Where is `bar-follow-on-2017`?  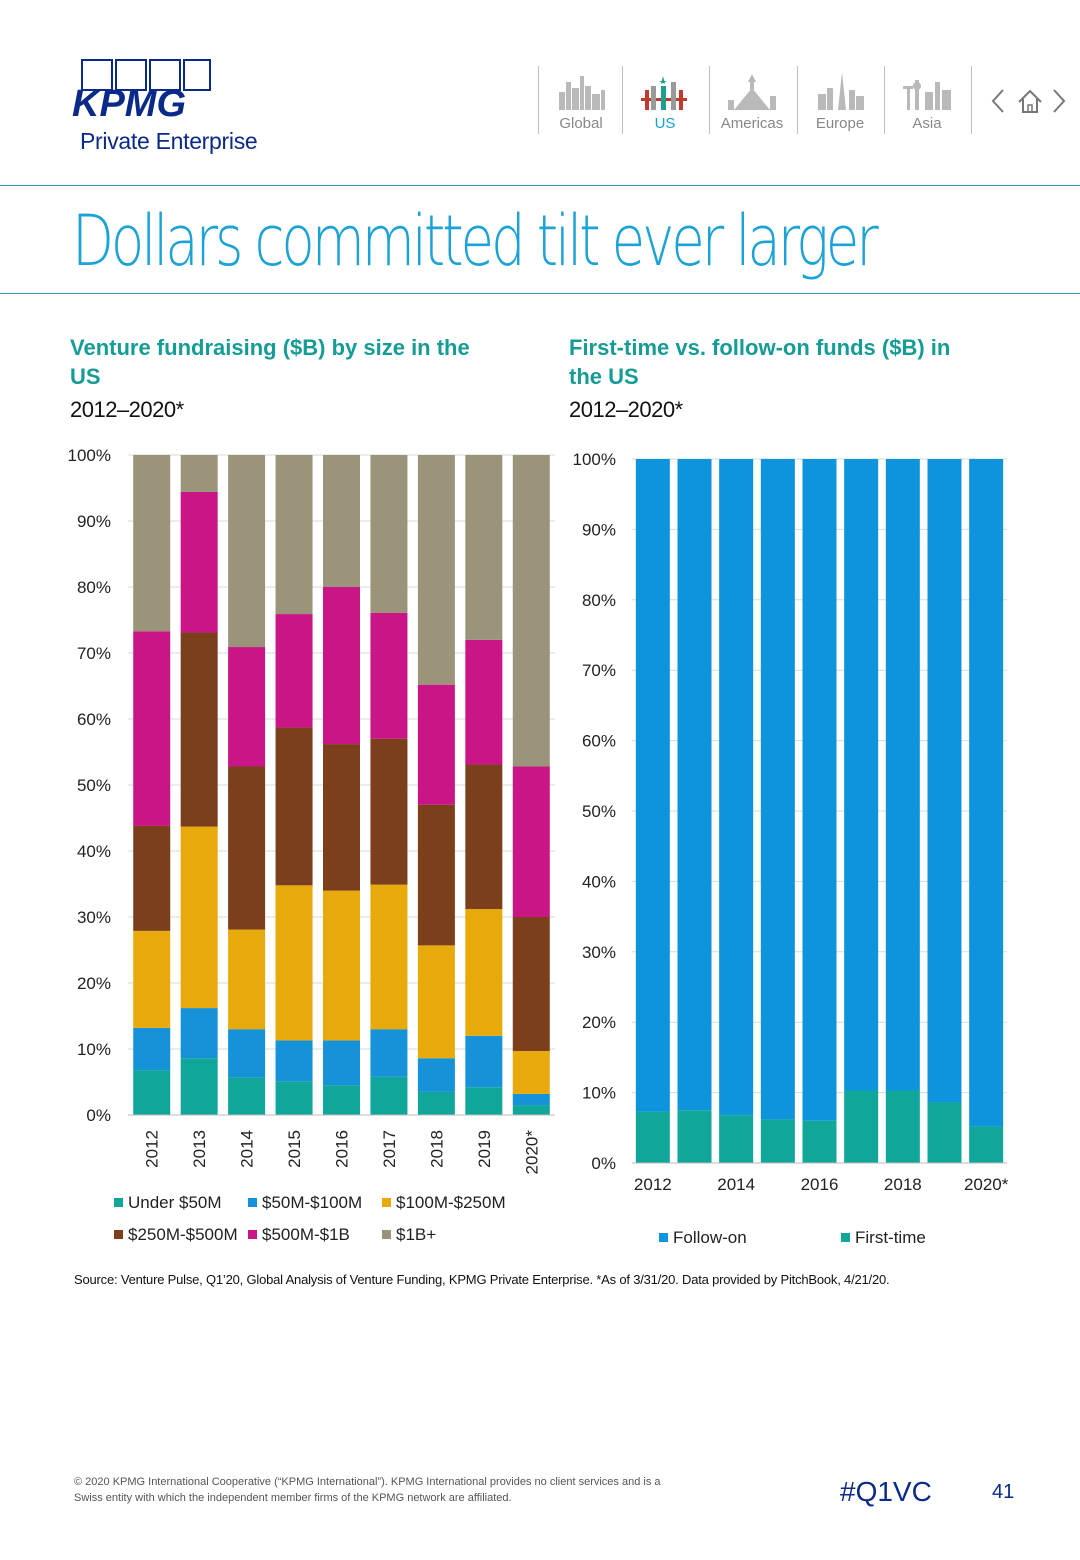 bar-follow-on-2017 is located at coordinates (861, 775).